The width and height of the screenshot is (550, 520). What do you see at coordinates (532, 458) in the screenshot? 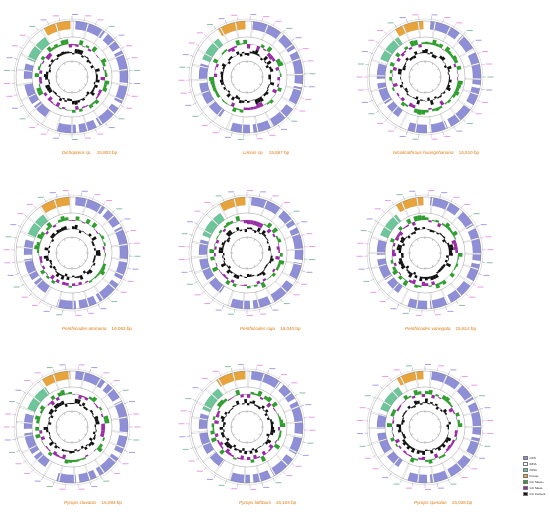
I see `legend-label-cds: CDS` at bounding box center [532, 458].